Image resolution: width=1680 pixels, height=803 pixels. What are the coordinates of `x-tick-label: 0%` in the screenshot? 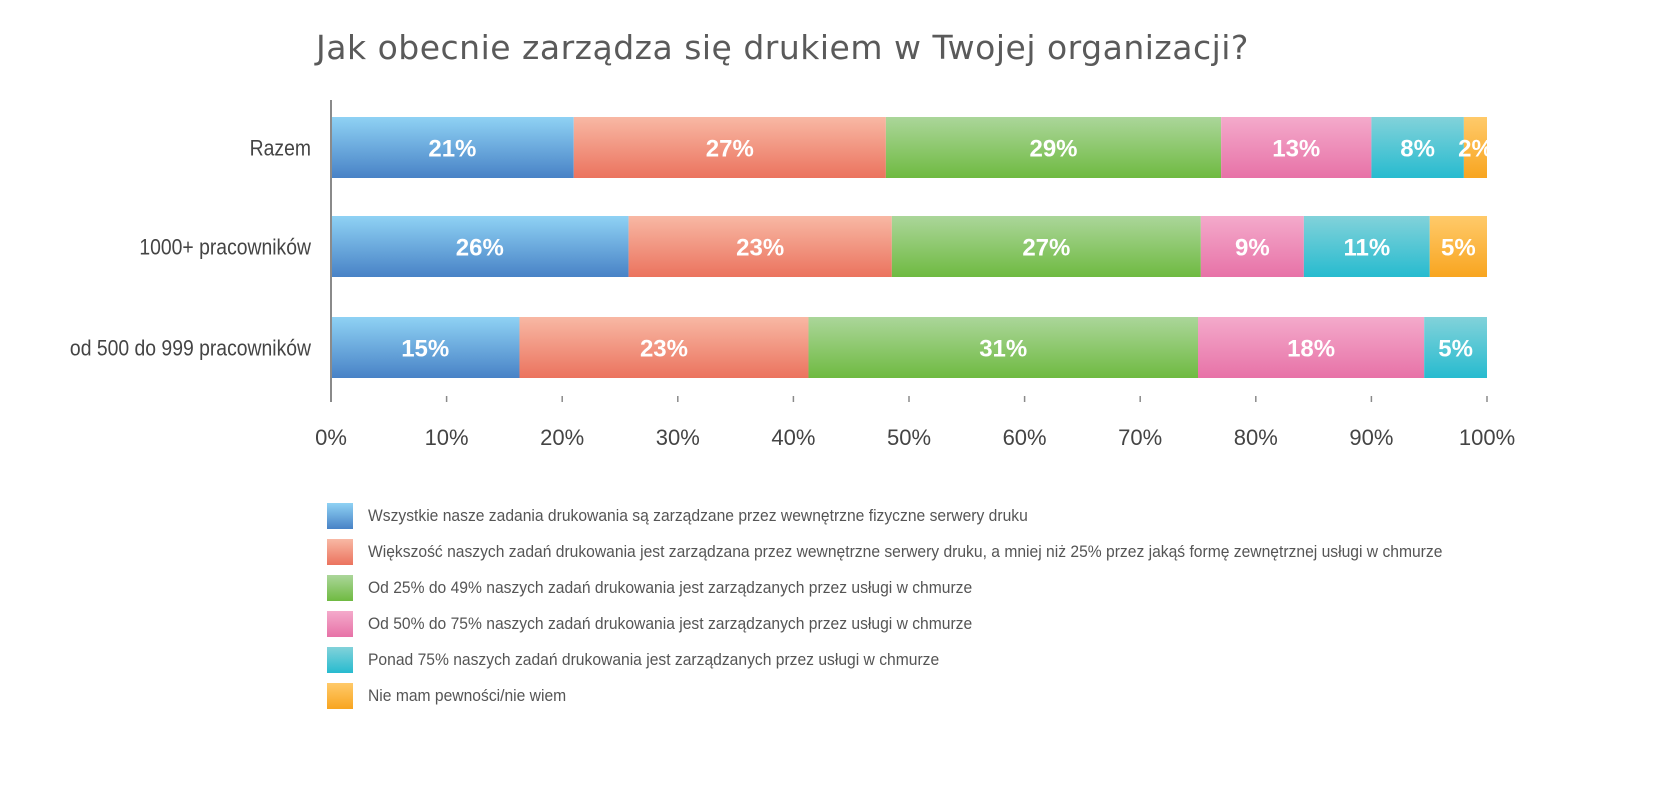 It's located at (331, 437).